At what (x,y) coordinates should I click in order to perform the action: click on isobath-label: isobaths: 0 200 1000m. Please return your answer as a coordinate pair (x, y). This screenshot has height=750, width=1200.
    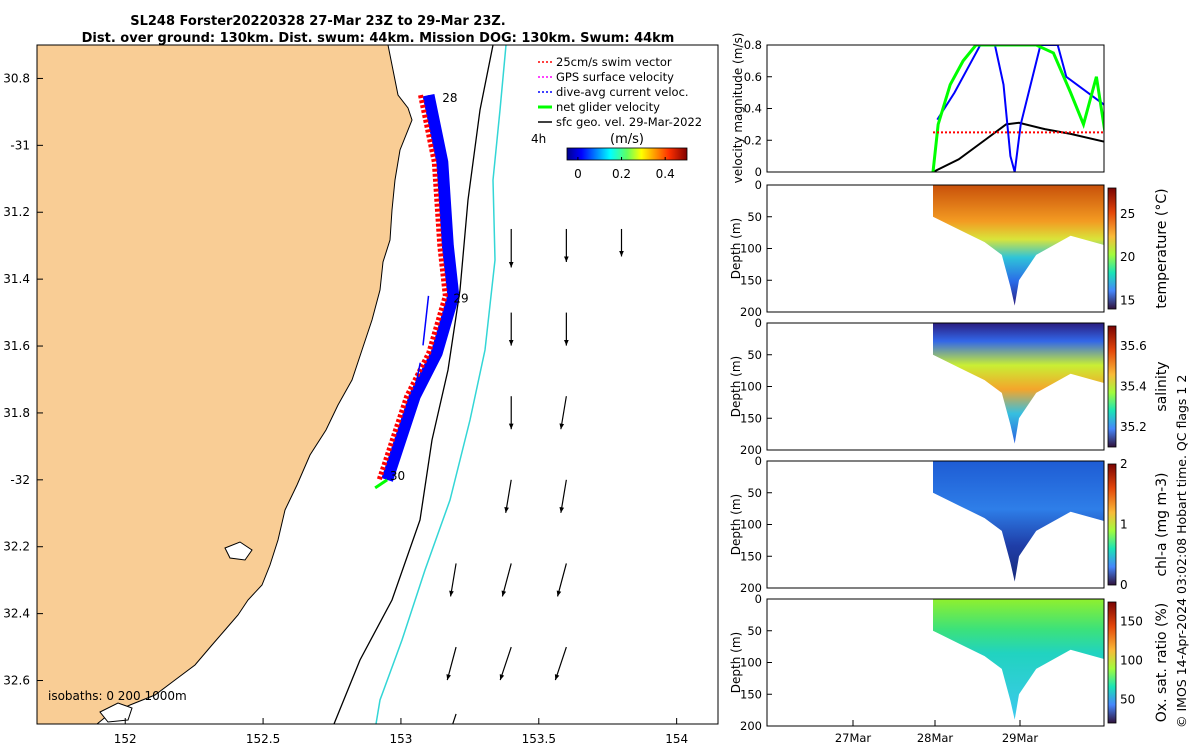
    Looking at the image, I should click on (117, 696).